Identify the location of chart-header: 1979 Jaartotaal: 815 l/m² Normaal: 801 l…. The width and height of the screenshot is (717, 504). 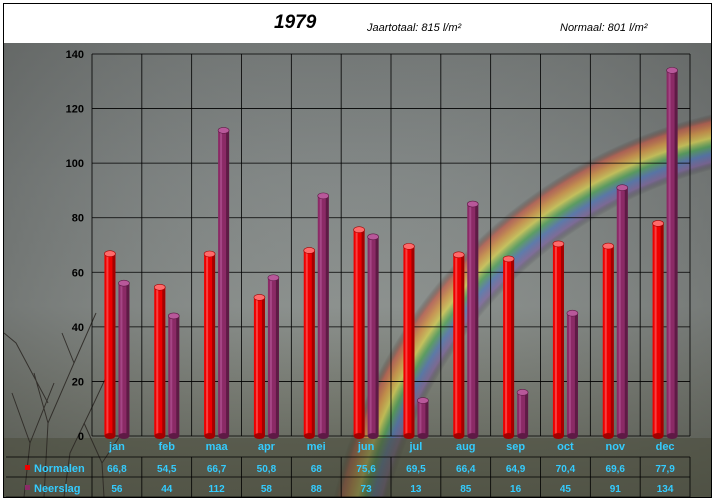
(358, 22).